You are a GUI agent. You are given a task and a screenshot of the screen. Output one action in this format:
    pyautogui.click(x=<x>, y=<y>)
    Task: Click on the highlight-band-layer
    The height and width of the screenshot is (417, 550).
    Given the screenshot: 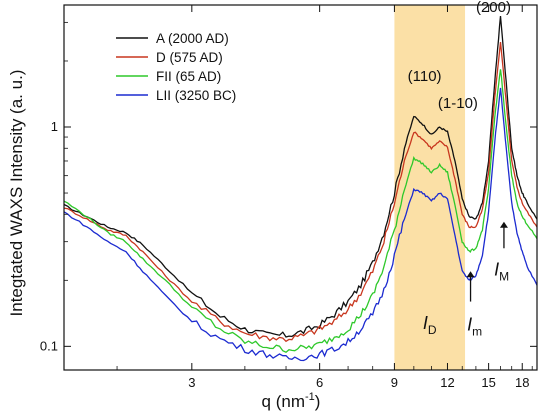 What is the action you would take?
    pyautogui.click(x=430, y=187)
    